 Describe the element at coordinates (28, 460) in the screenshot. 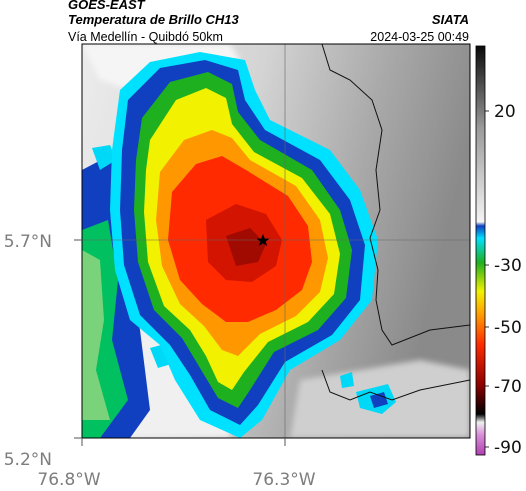

I see `lat-label-5.2: 5.2°N` at that location.